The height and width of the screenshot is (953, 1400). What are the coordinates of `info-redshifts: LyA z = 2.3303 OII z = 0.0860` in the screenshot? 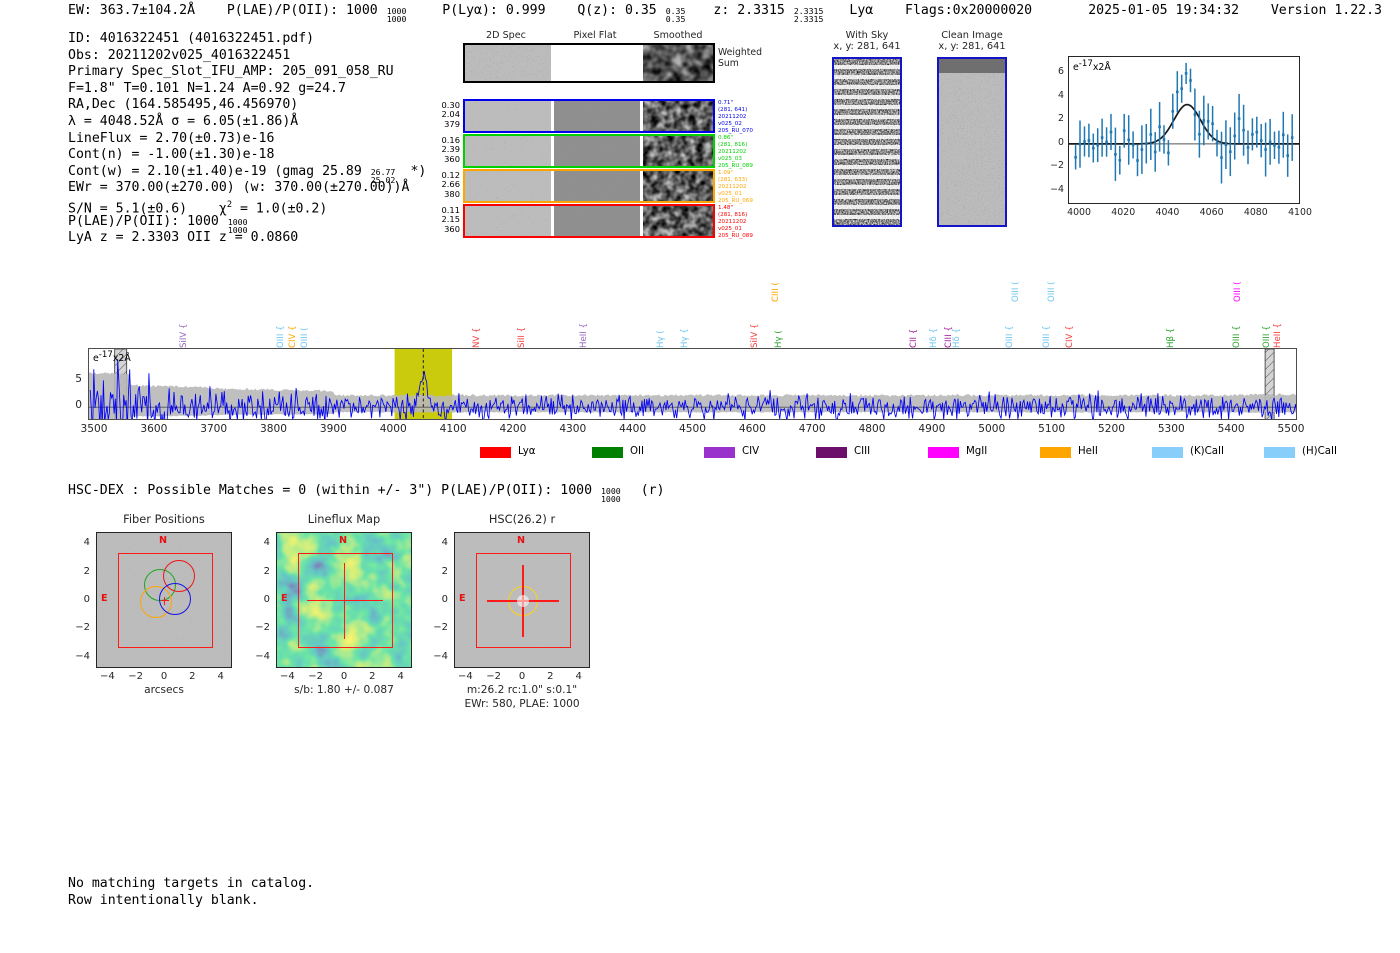 It's located at (183, 238).